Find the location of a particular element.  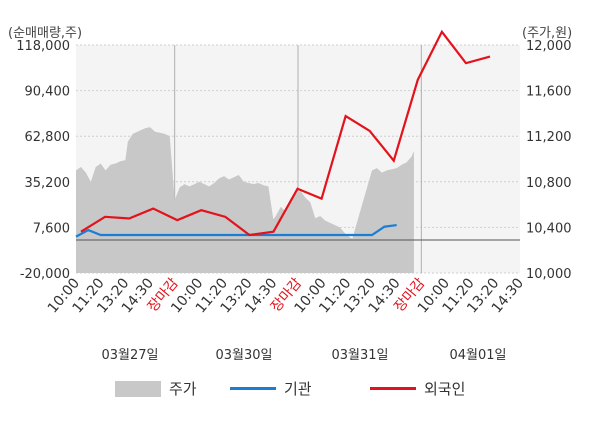

unit-right-label: (주가,원) is located at coordinates (547, 33).